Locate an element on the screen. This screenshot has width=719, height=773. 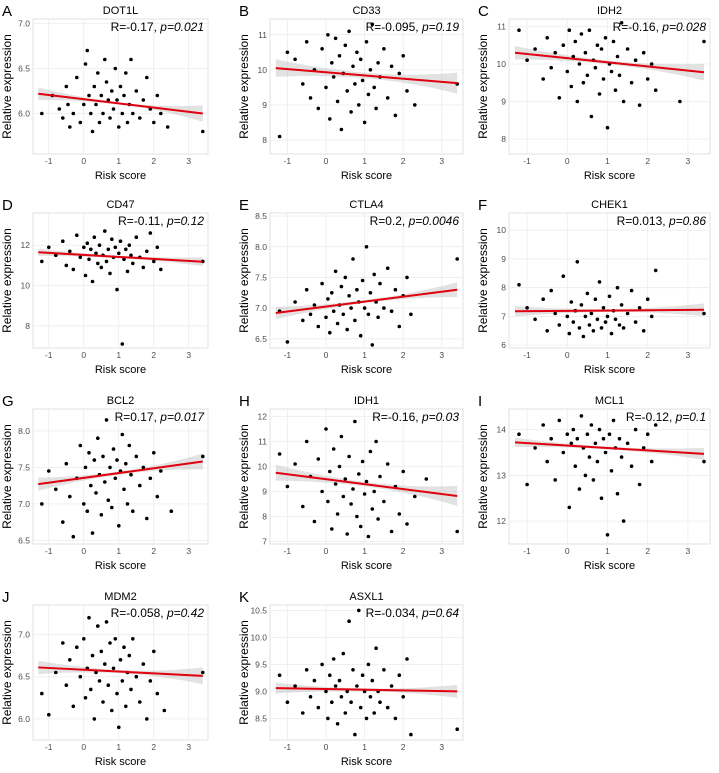
y-tick-label: 7.5 is located at coordinates (24, 467).